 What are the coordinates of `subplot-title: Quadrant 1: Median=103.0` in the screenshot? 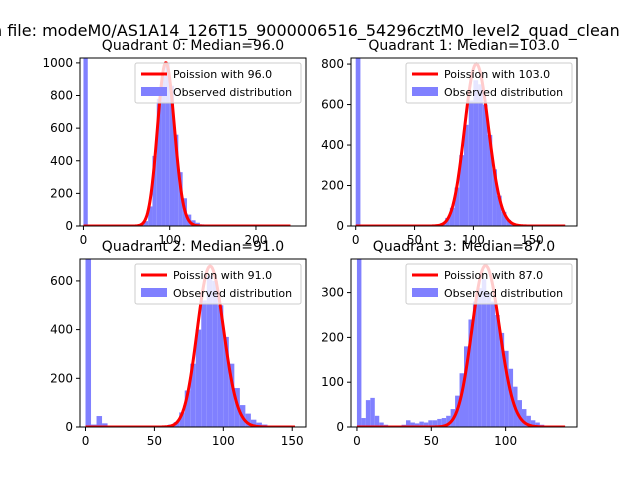 It's located at (463, 46).